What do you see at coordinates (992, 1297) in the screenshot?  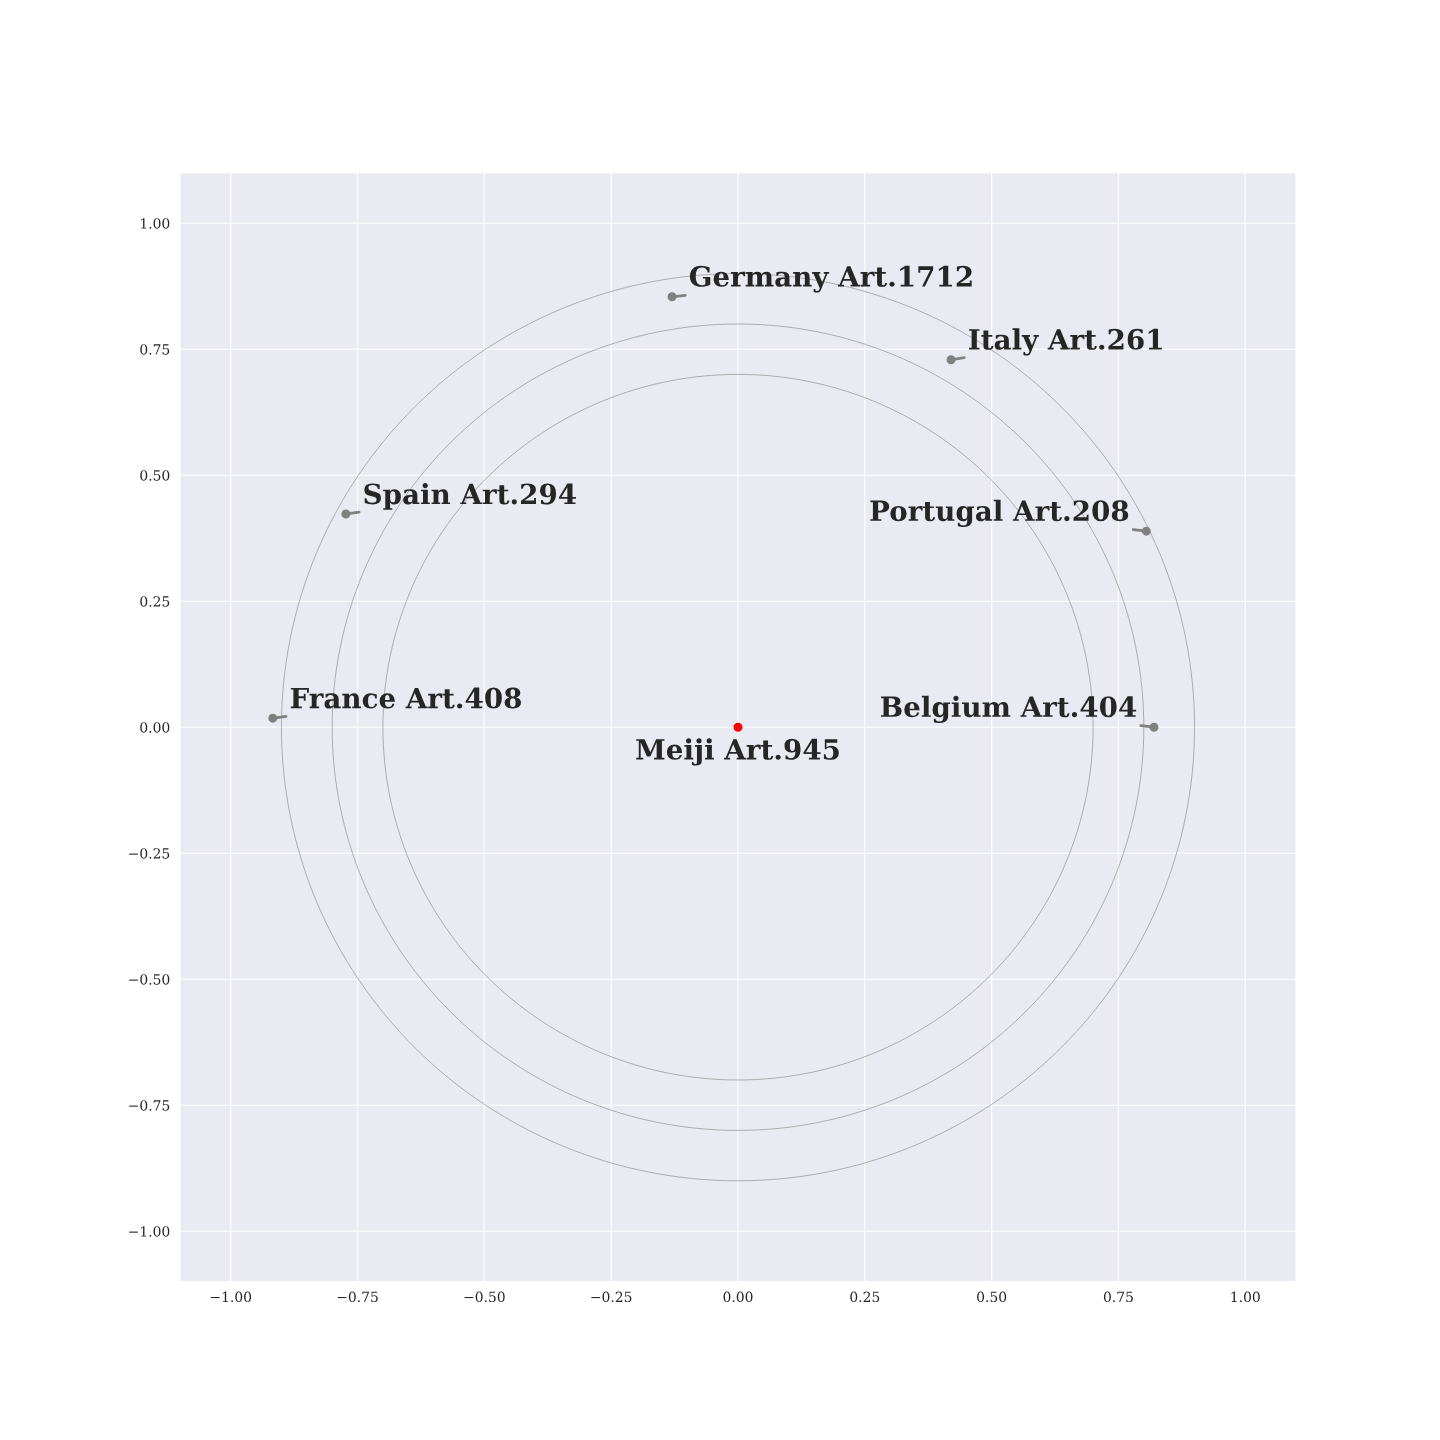 I see `x-tick-label: 0.50` at bounding box center [992, 1297].